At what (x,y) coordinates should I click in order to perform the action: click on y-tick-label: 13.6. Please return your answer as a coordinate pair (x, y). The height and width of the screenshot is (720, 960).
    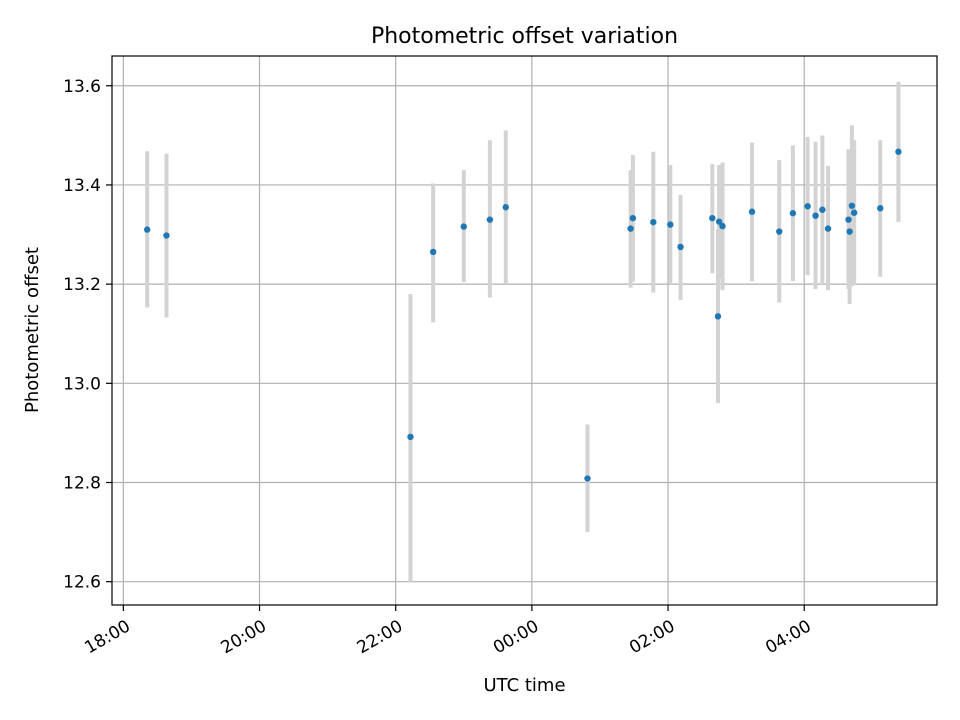
    Looking at the image, I should click on (82, 87).